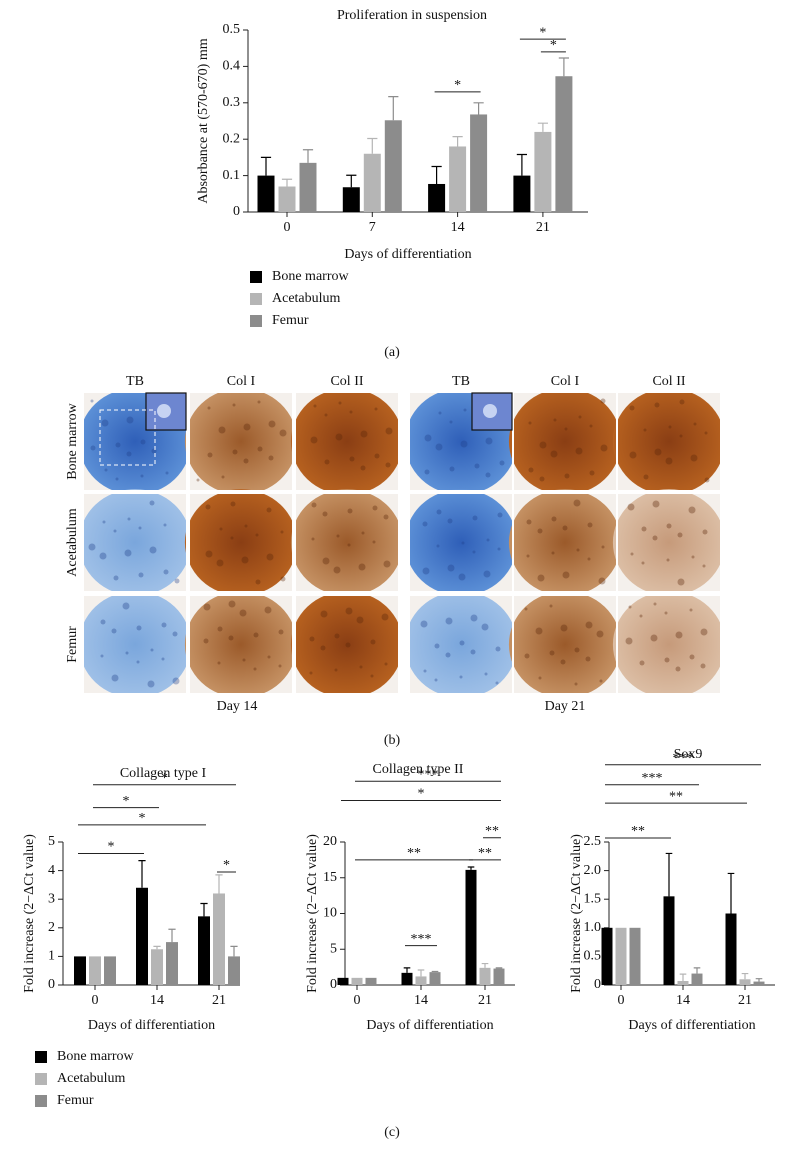 The image size is (785, 1166). Describe the element at coordinates (72, 440) in the screenshot. I see `image-row-label: Bone marrow` at that location.